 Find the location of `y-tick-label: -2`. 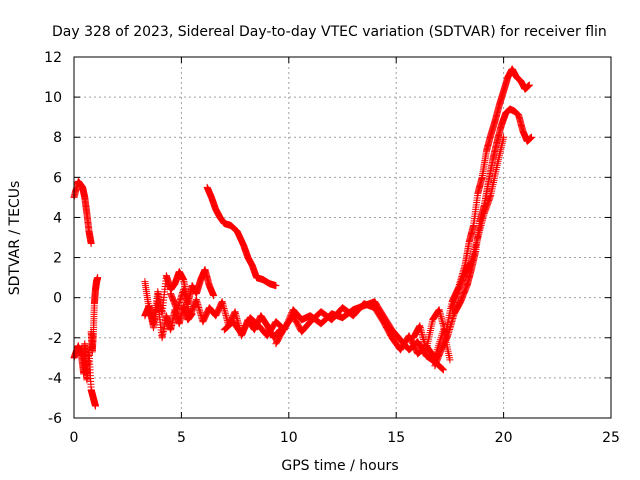

y-tick-label: -2 is located at coordinates (55, 339).